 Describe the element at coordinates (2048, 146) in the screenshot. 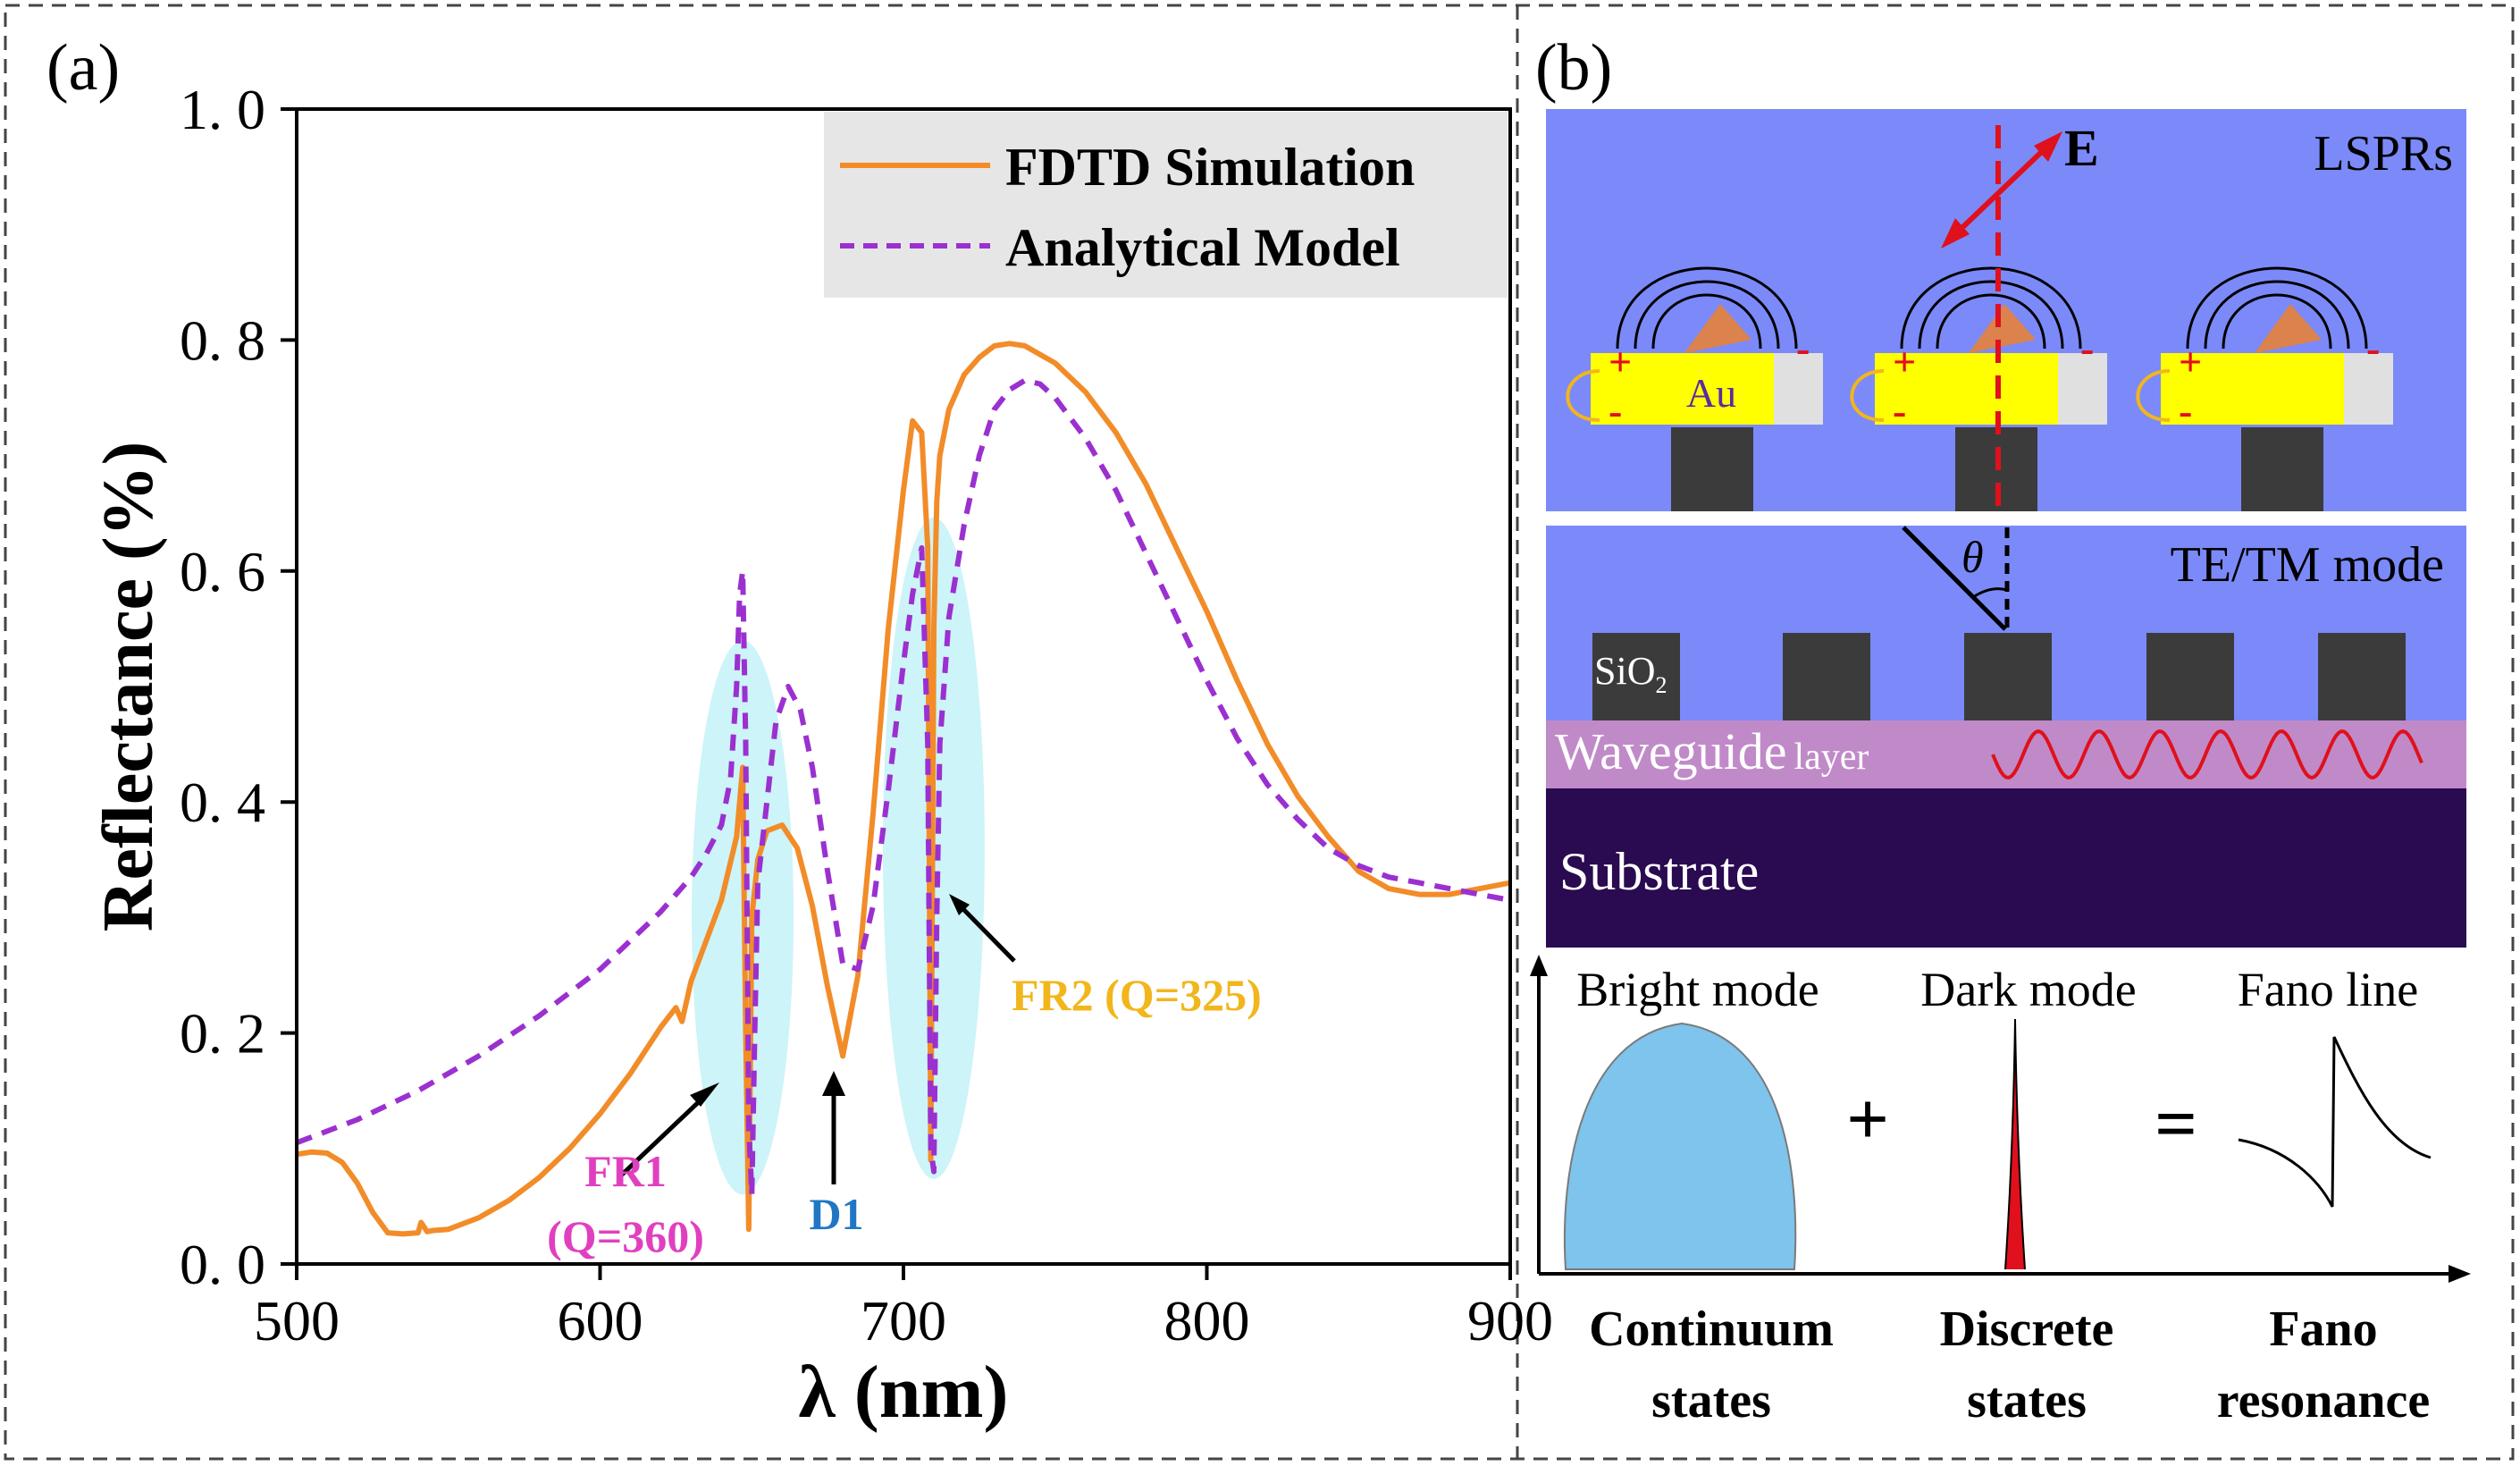

I see `e-field-arrowhead-high` at that location.